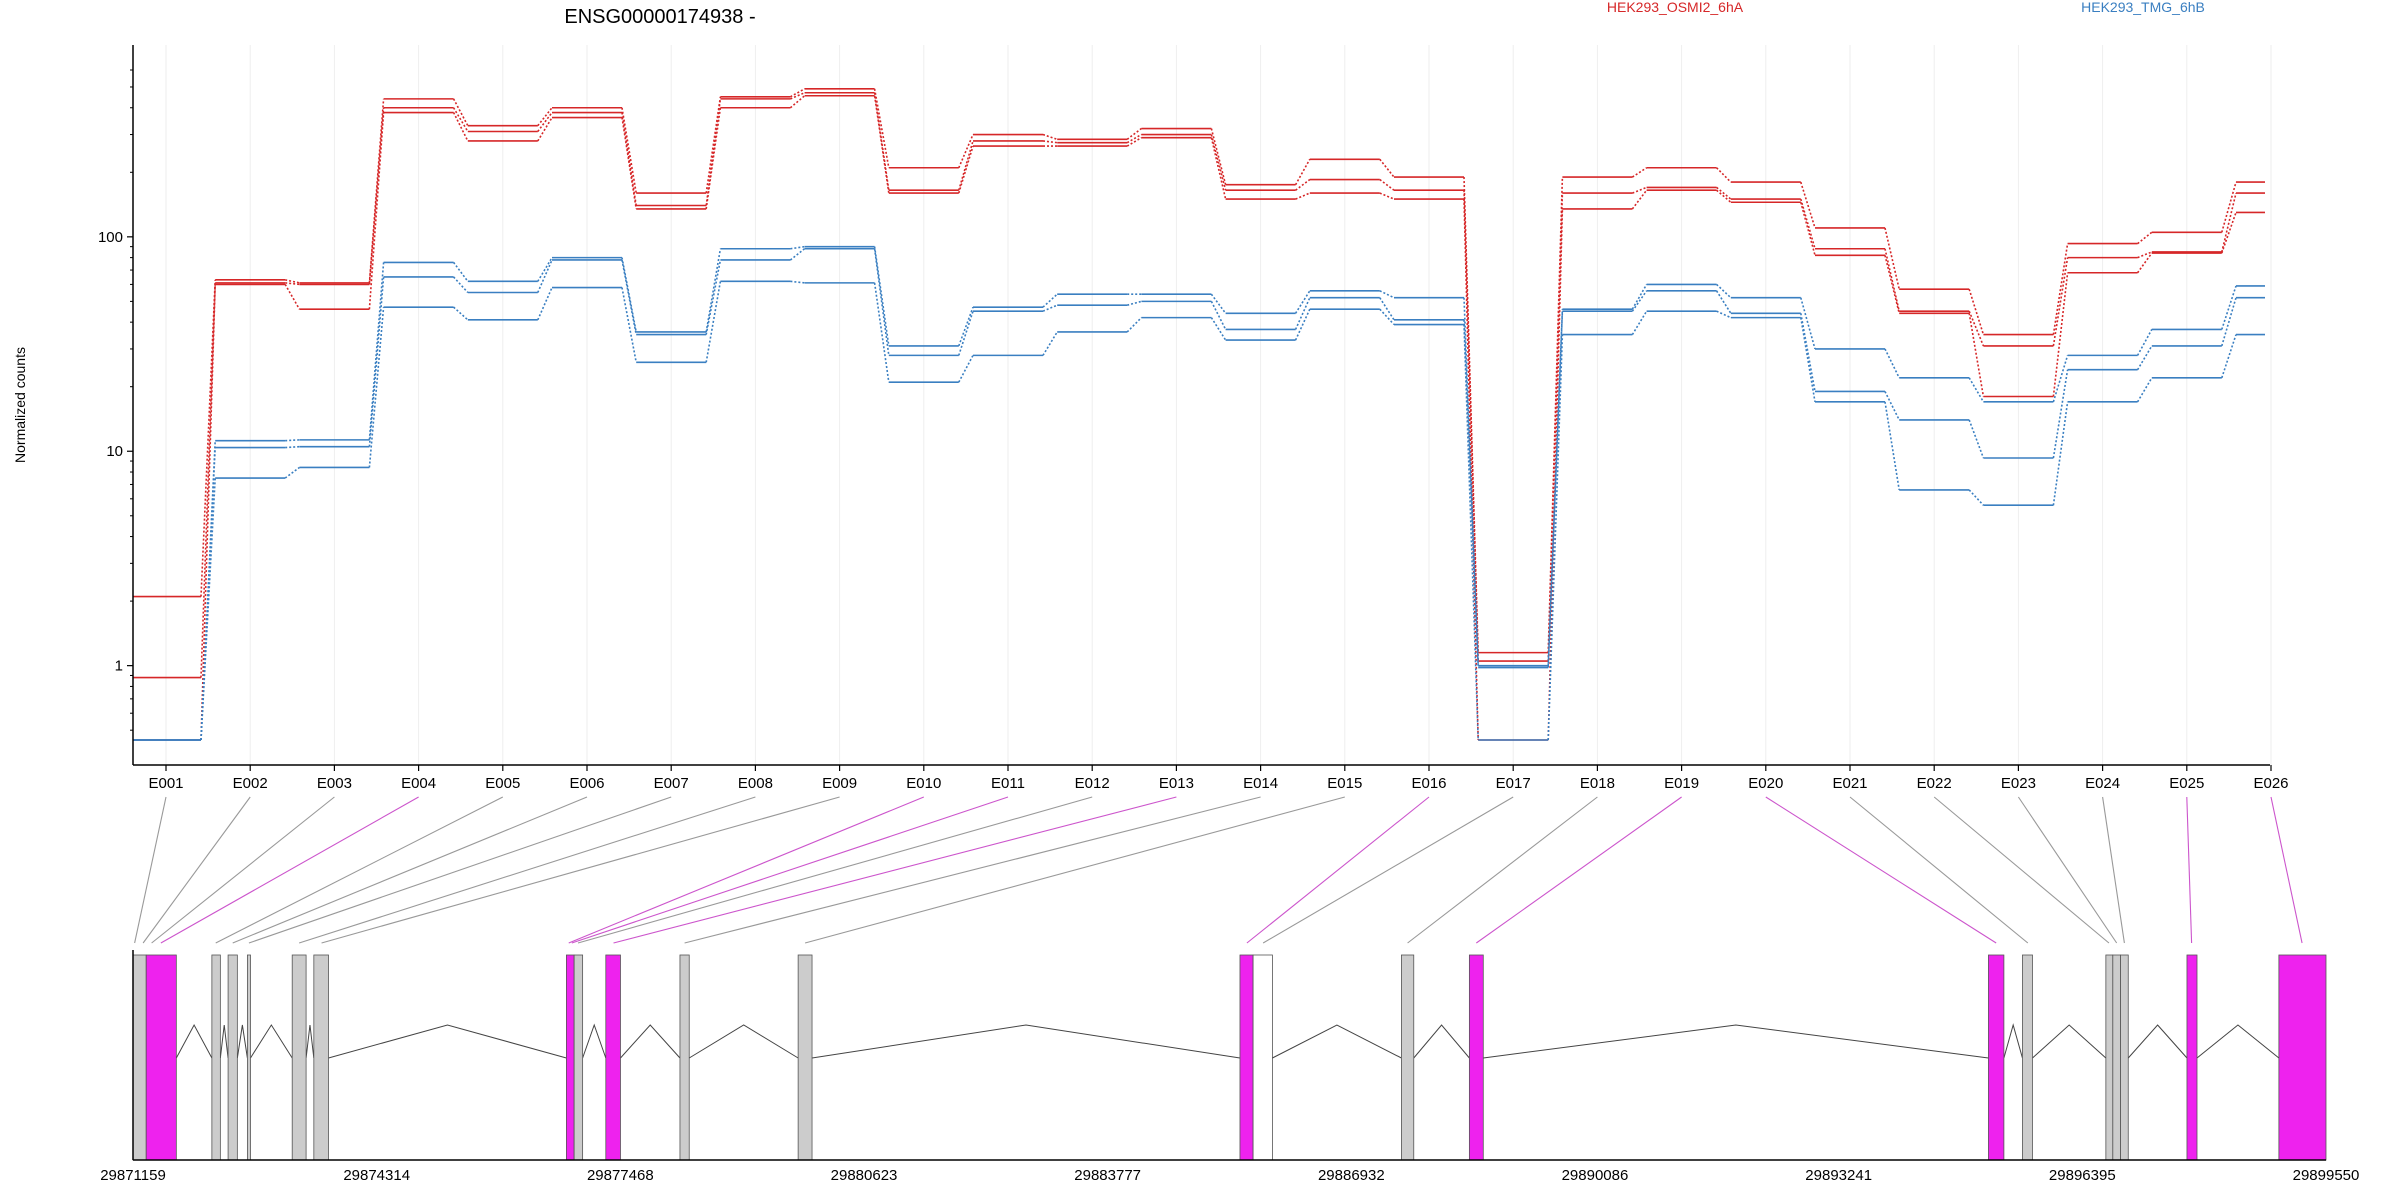  I want to click on connector-e005, so click(359, 870).